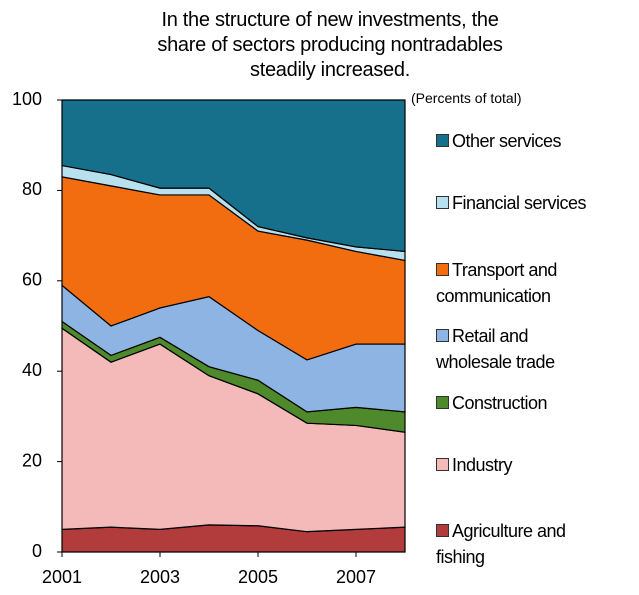 Image resolution: width=639 pixels, height=595 pixels. What do you see at coordinates (32, 460) in the screenshot?
I see `y-tick-label: 20` at bounding box center [32, 460].